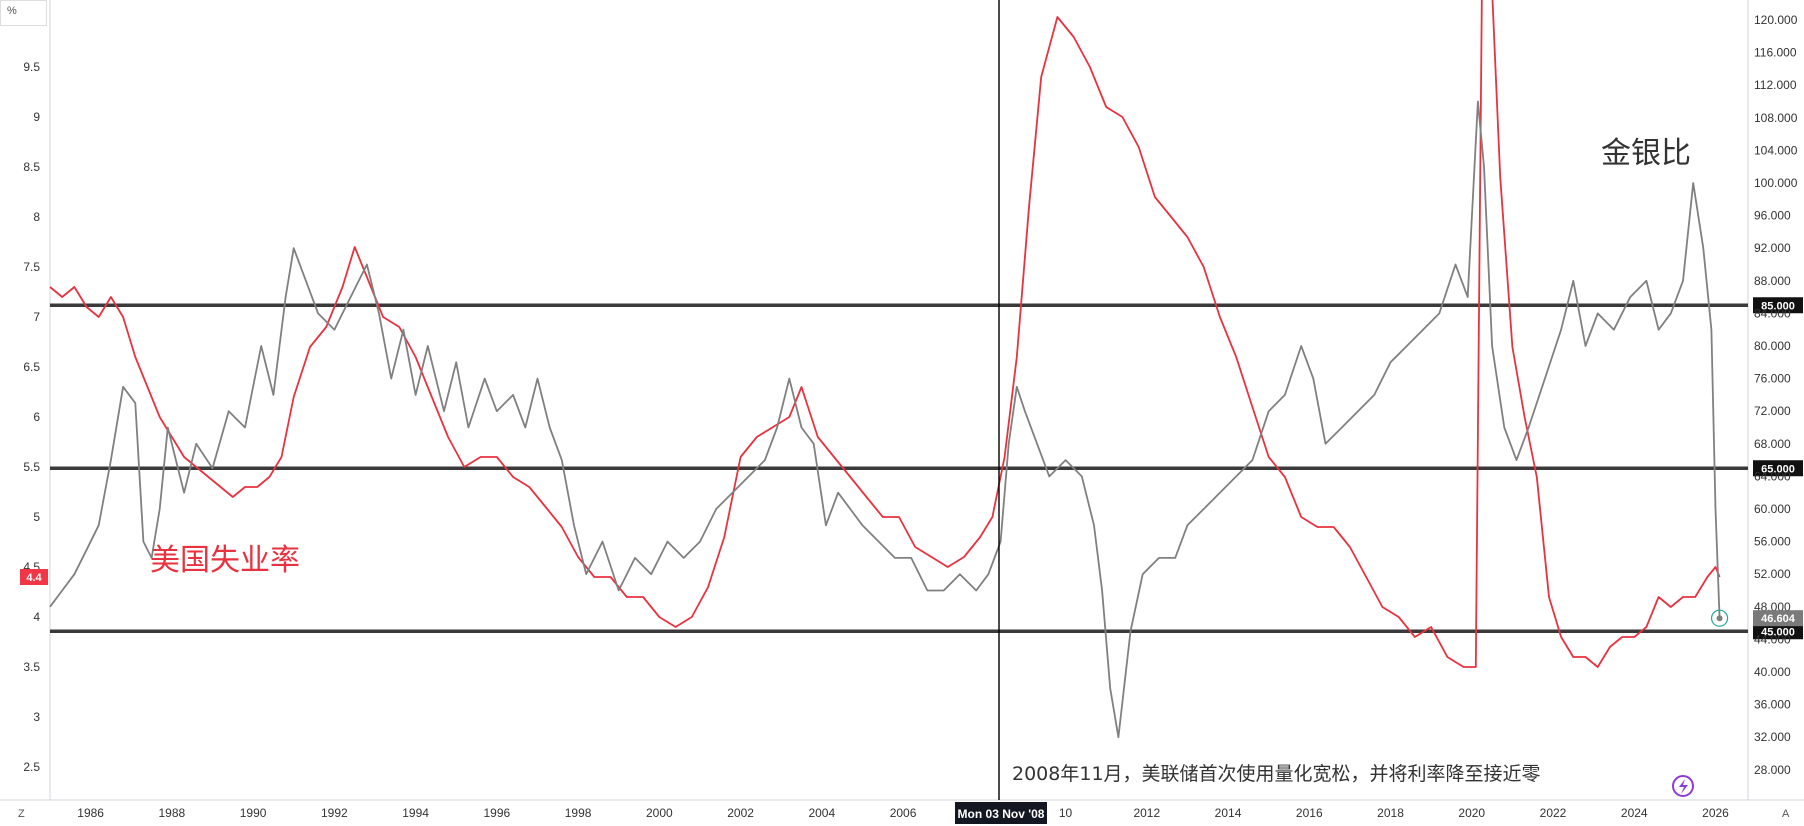 This screenshot has width=1804, height=826. What do you see at coordinates (659, 813) in the screenshot?
I see `x-tick-label: 2000` at bounding box center [659, 813].